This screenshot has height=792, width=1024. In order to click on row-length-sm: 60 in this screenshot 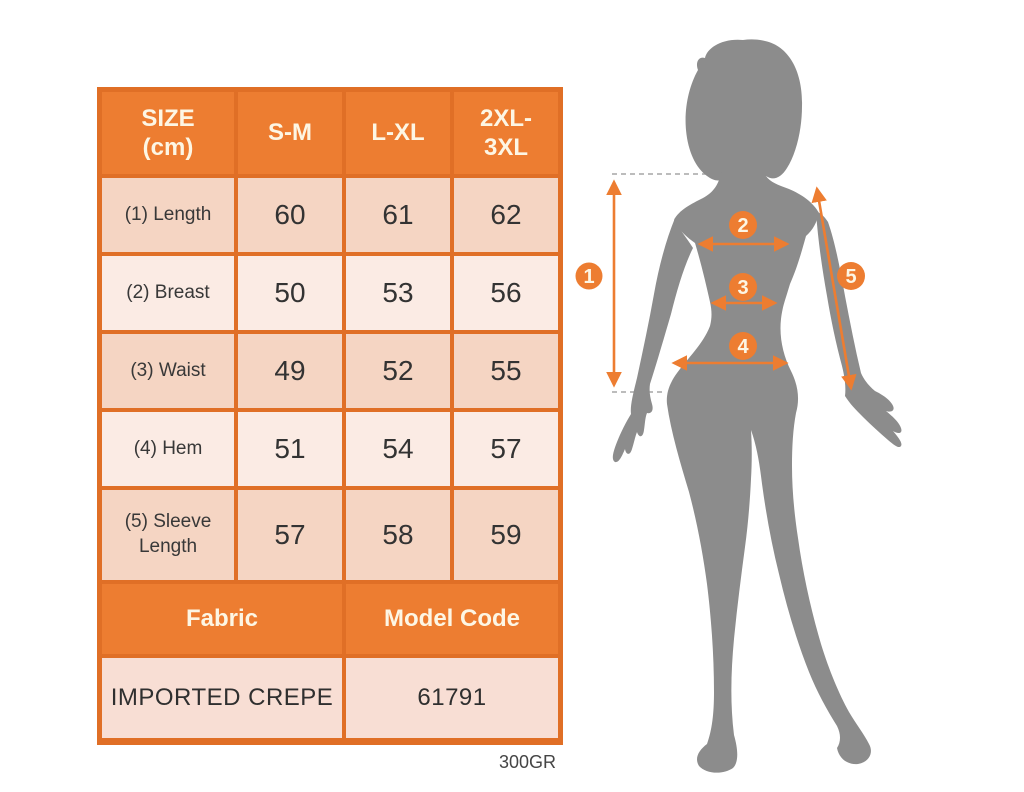, I will do `click(290, 215)`.